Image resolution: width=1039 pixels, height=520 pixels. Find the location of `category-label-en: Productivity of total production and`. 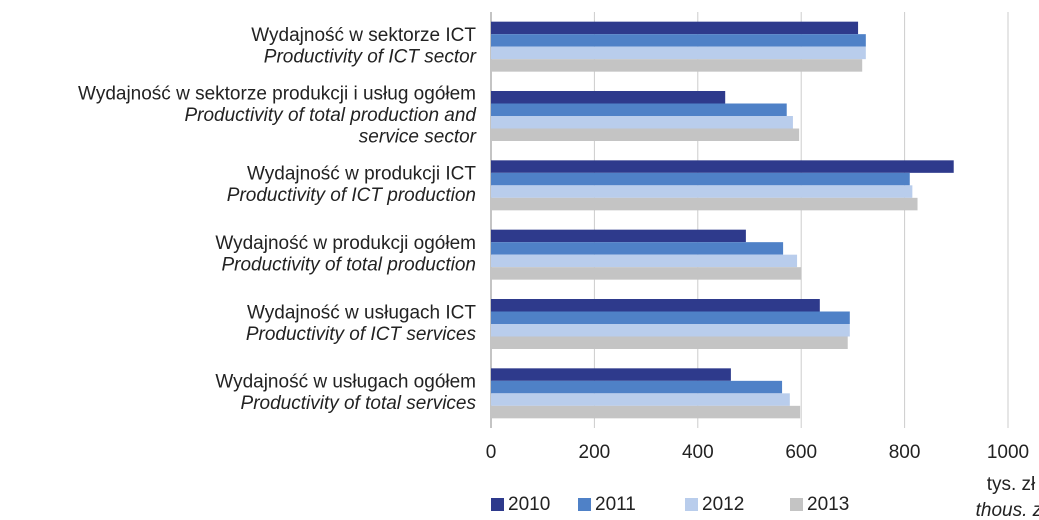

category-label-en: Productivity of total production and is located at coordinates (330, 115).